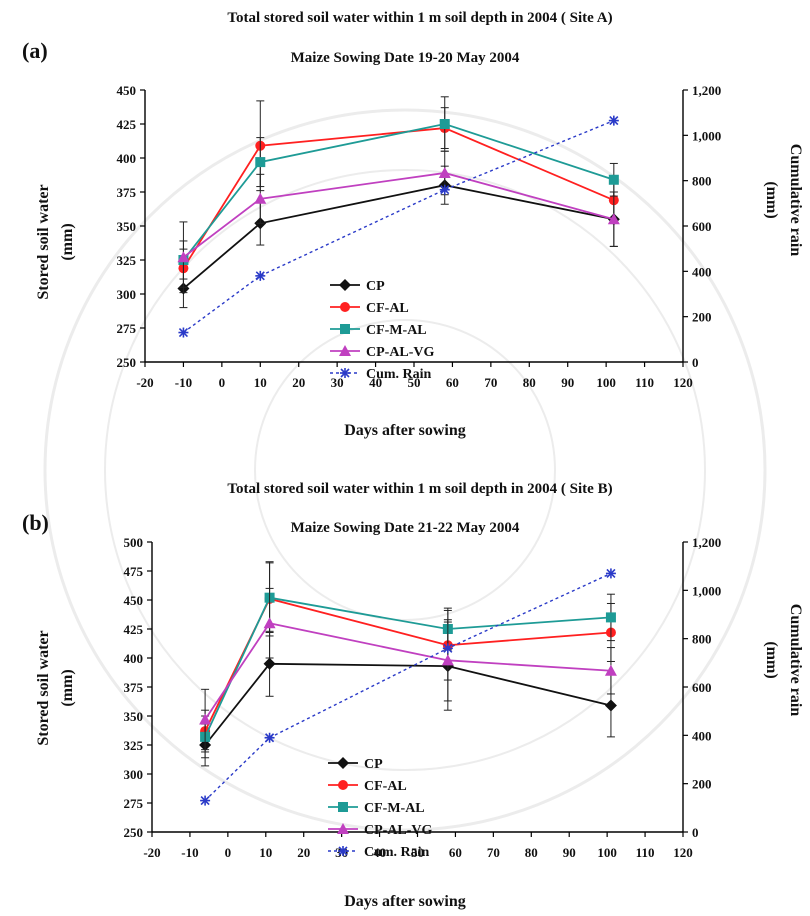 This screenshot has width=810, height=916. What do you see at coordinates (405, 528) in the screenshot?
I see `chart-subtitle: Maize Sowing Date 21-22 May 2004` at bounding box center [405, 528].